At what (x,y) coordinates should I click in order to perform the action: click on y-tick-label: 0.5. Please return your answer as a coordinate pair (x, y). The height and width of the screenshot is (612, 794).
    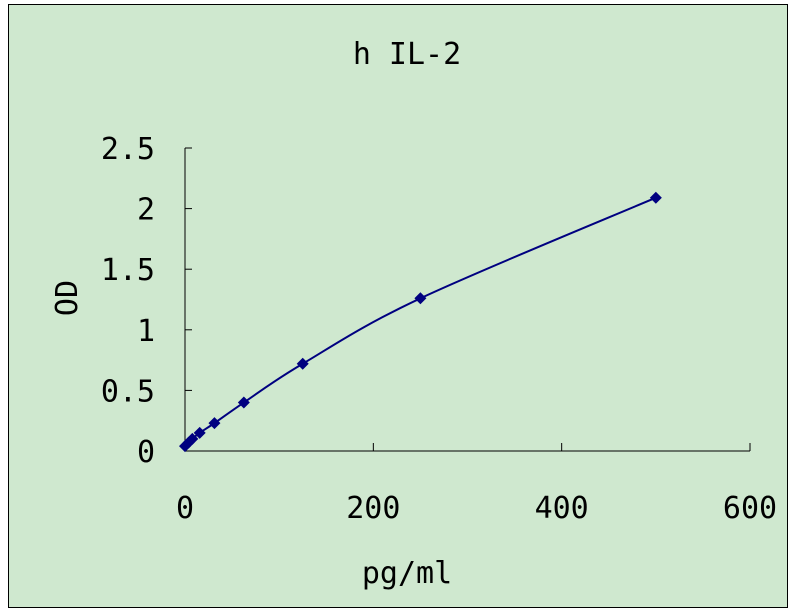
    Looking at the image, I should click on (128, 391).